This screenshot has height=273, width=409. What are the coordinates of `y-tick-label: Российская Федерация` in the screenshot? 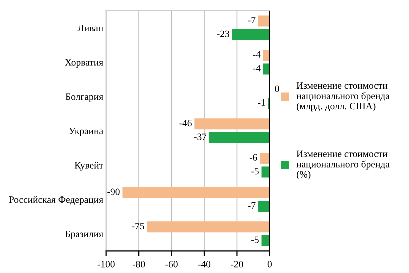 It's located at (56, 201).